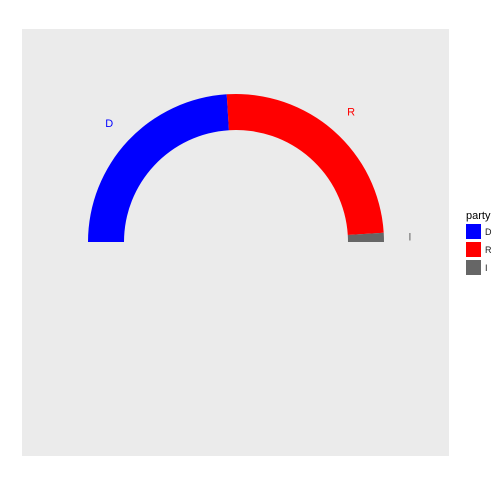 This screenshot has height=504, width=504. I want to click on legend-items: DRI, so click(479, 249).